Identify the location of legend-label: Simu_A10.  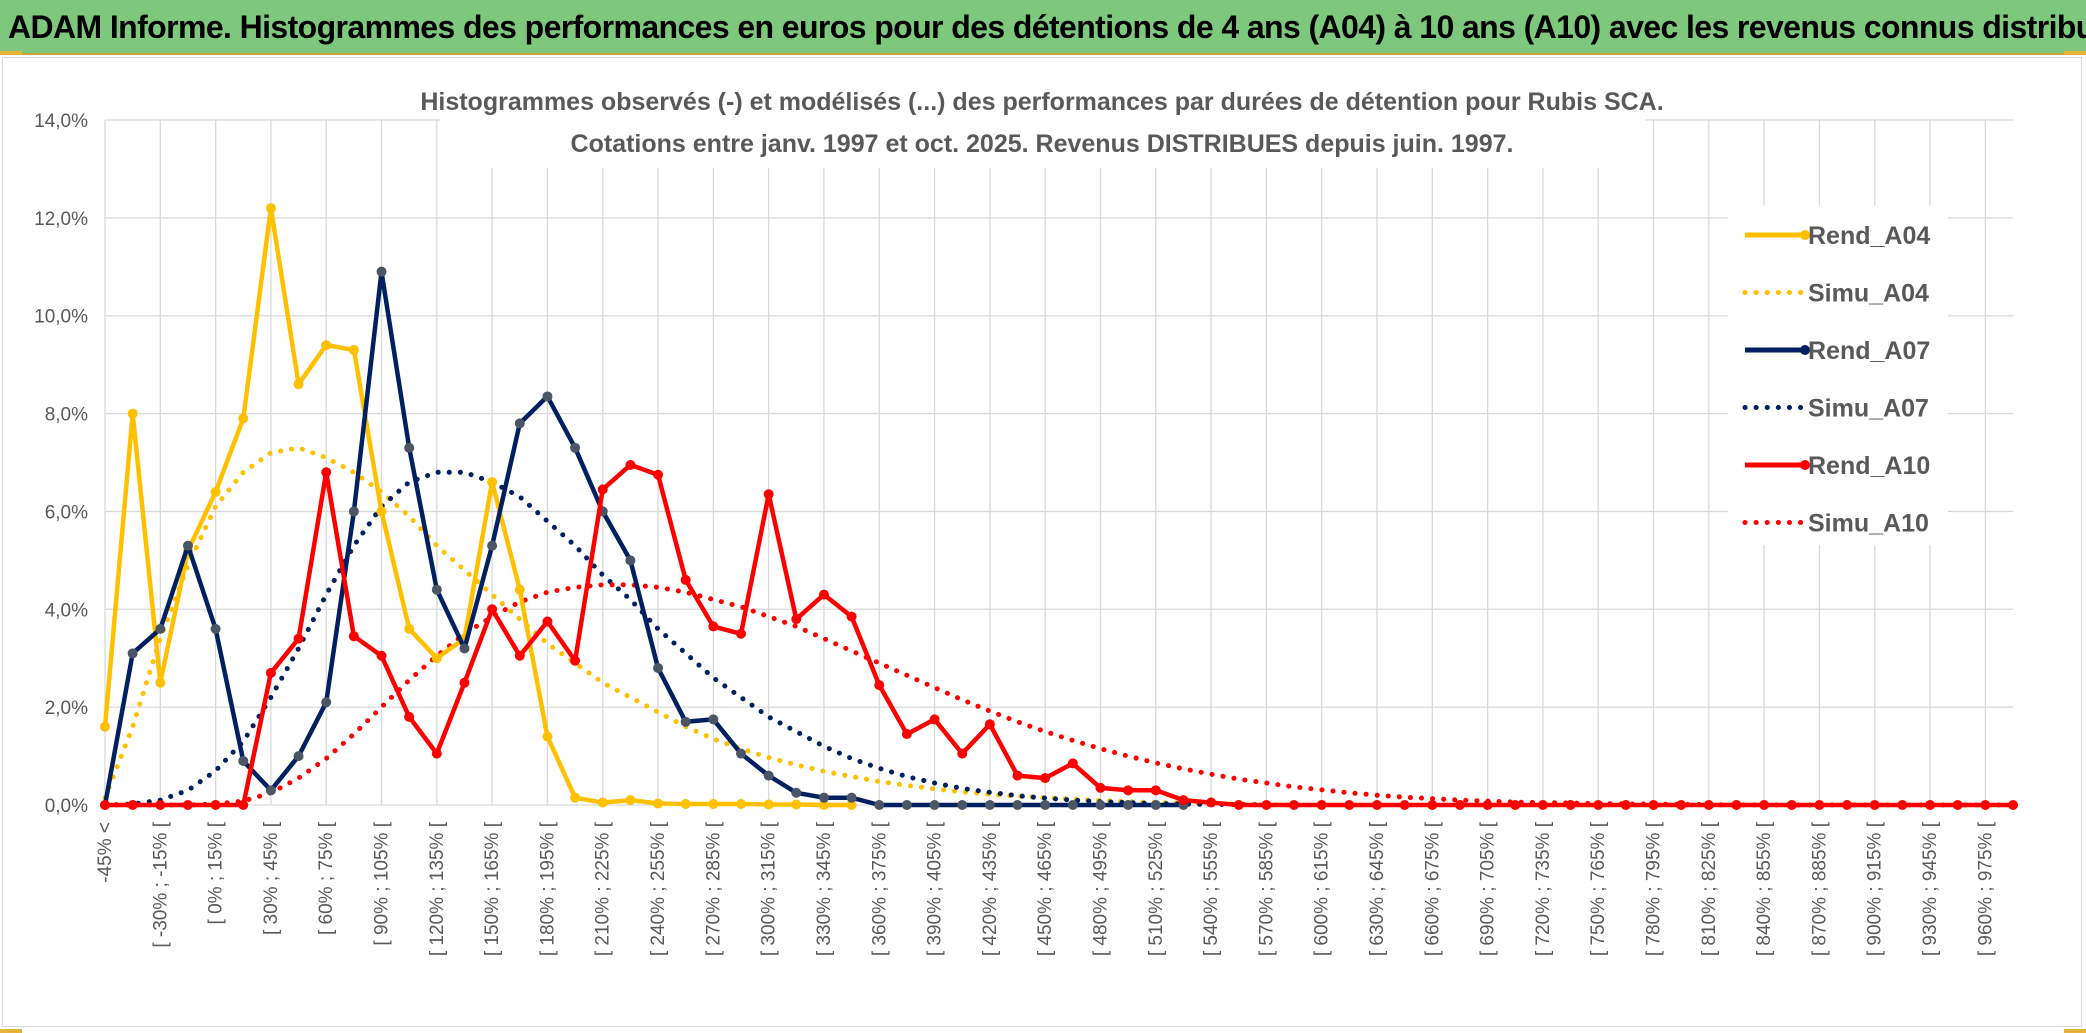
(1868, 524).